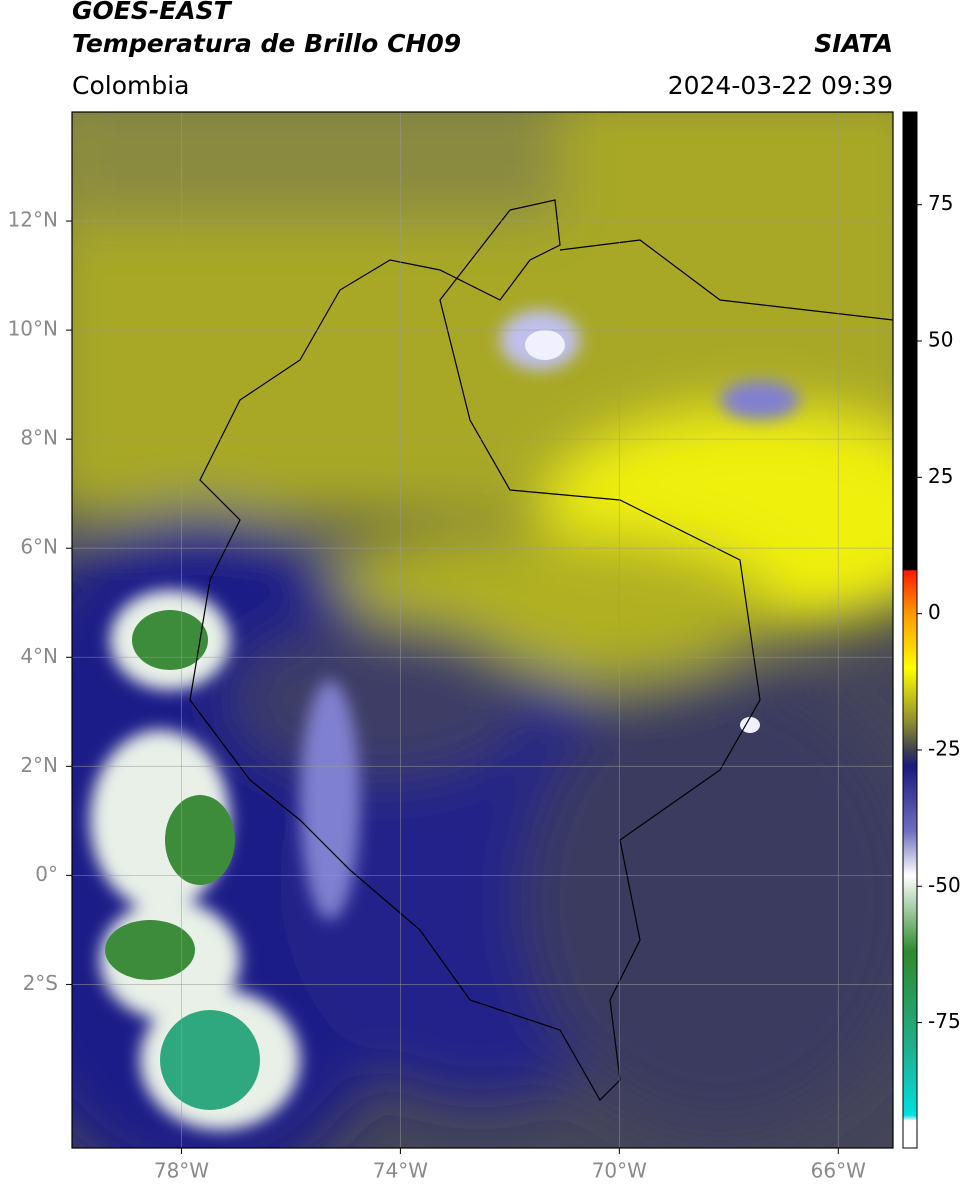 This screenshot has width=966, height=1190. I want to click on lon-tick-label: 78°W, so click(181, 1171).